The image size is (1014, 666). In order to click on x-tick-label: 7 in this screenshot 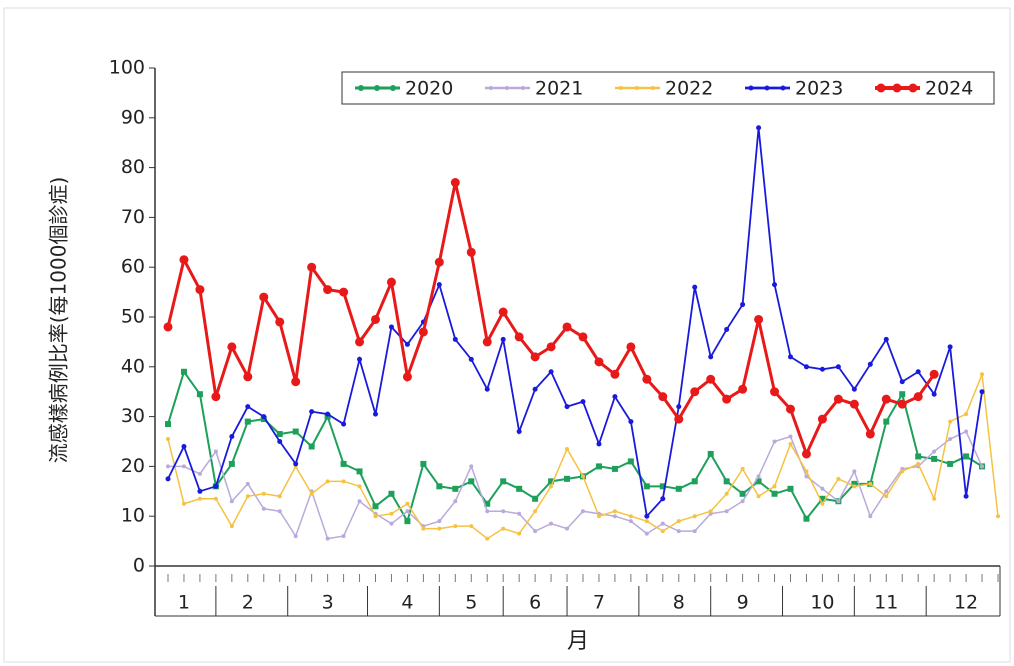, I will do `click(599, 603)`.